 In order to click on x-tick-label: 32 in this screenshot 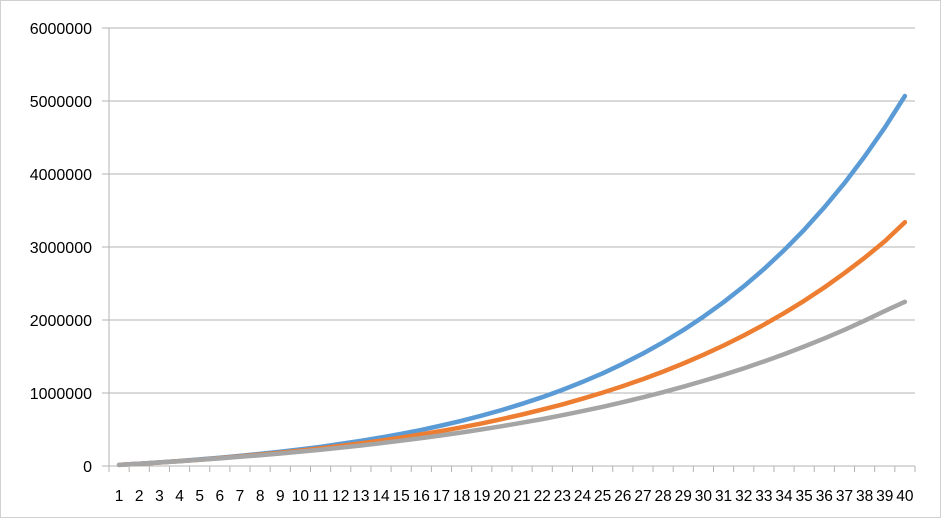, I will do `click(743, 496)`.